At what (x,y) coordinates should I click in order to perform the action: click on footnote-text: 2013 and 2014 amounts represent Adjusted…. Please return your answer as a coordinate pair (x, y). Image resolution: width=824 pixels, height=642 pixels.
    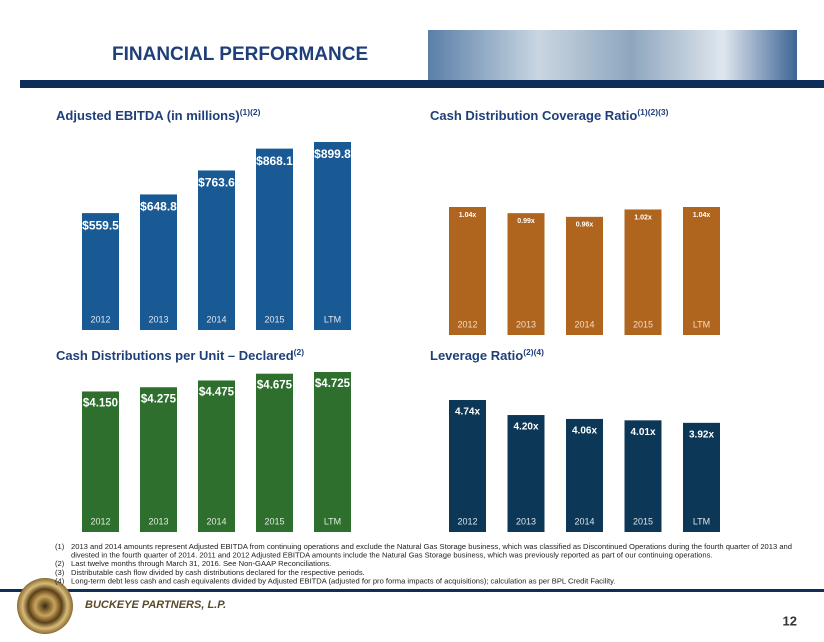
    Looking at the image, I should click on (431, 546).